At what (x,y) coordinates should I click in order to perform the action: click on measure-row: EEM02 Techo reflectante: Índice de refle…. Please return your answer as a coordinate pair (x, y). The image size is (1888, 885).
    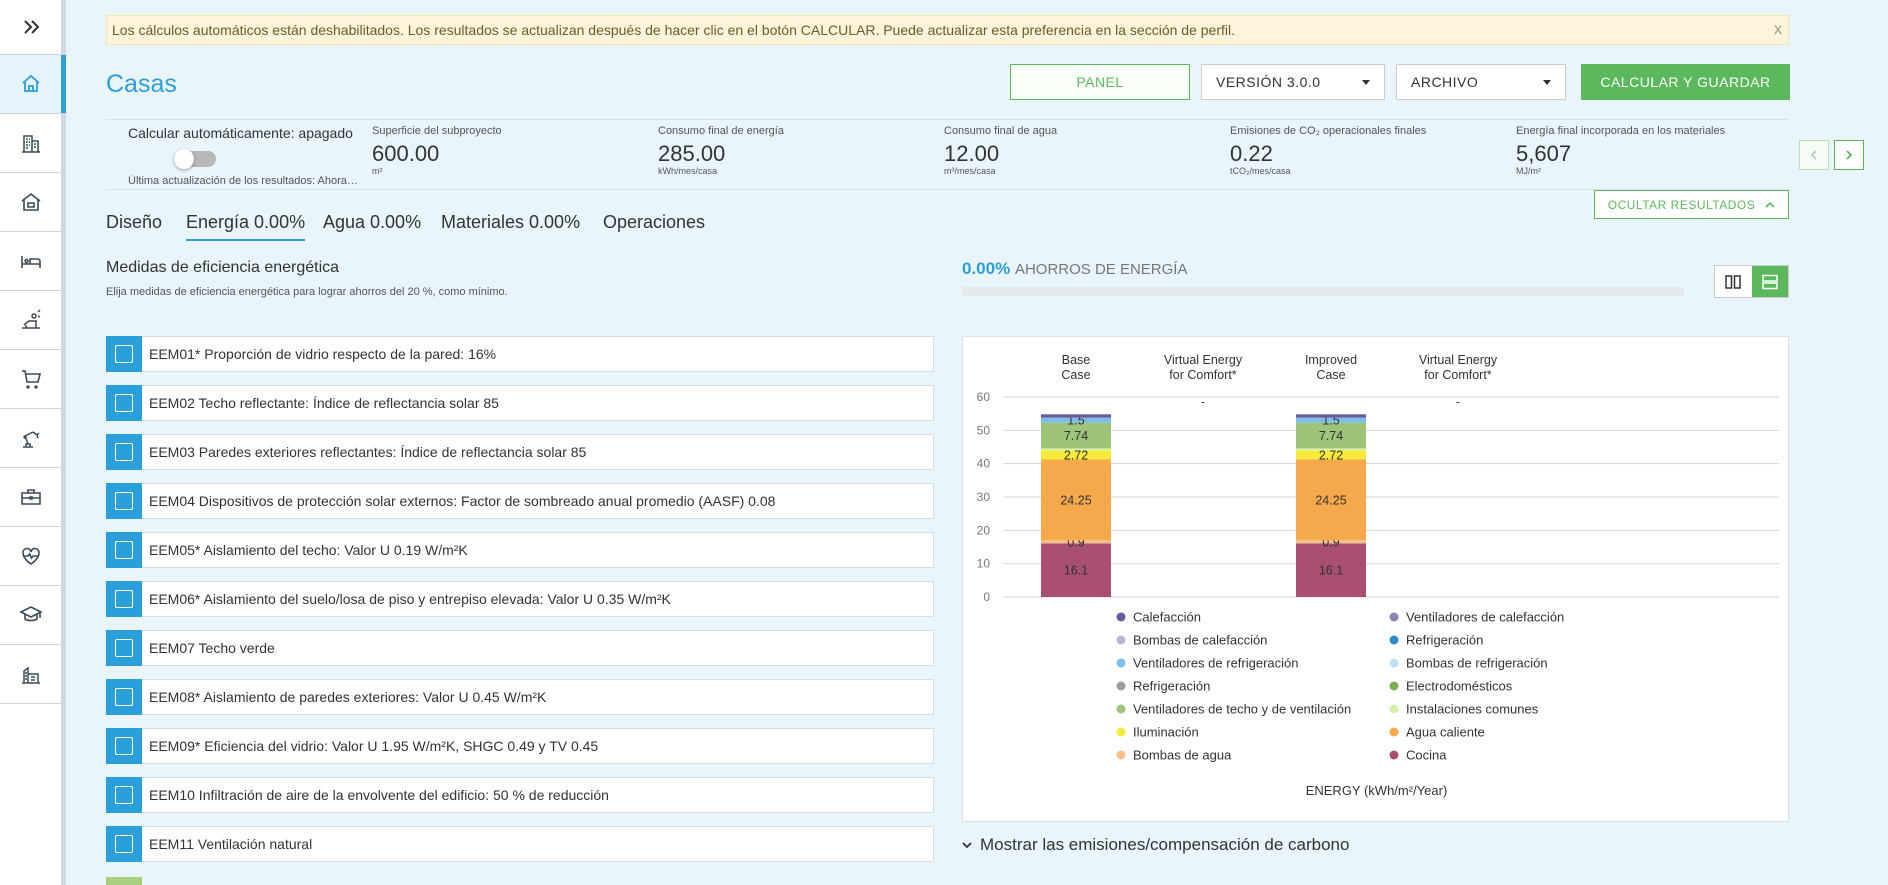
    Looking at the image, I should click on (520, 403).